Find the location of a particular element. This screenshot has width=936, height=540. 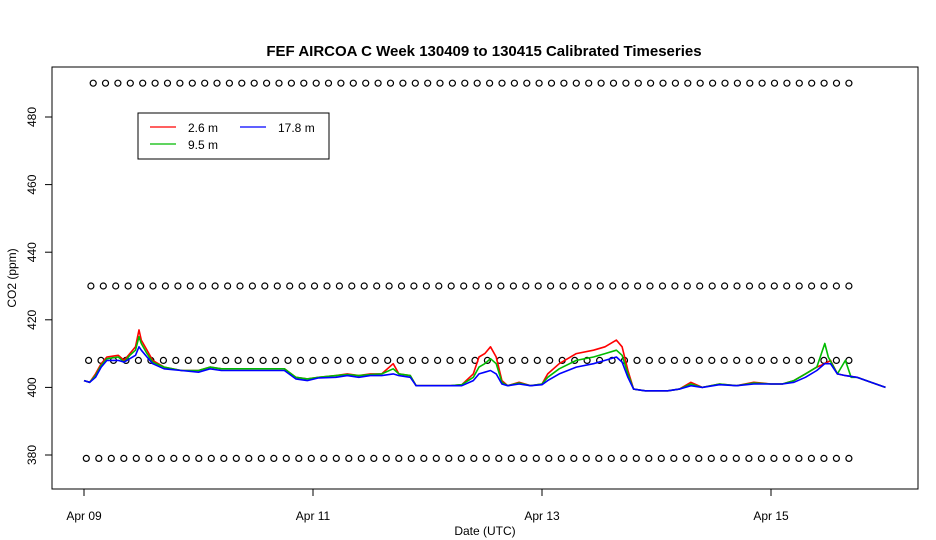

legend-label: 2.6 m is located at coordinates (203, 128).